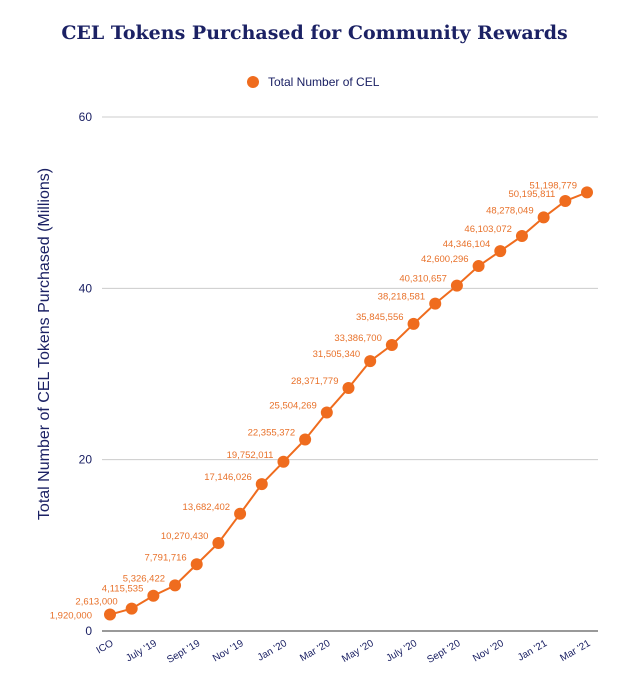  I want to click on data-label: 42,600,296, so click(445, 259).